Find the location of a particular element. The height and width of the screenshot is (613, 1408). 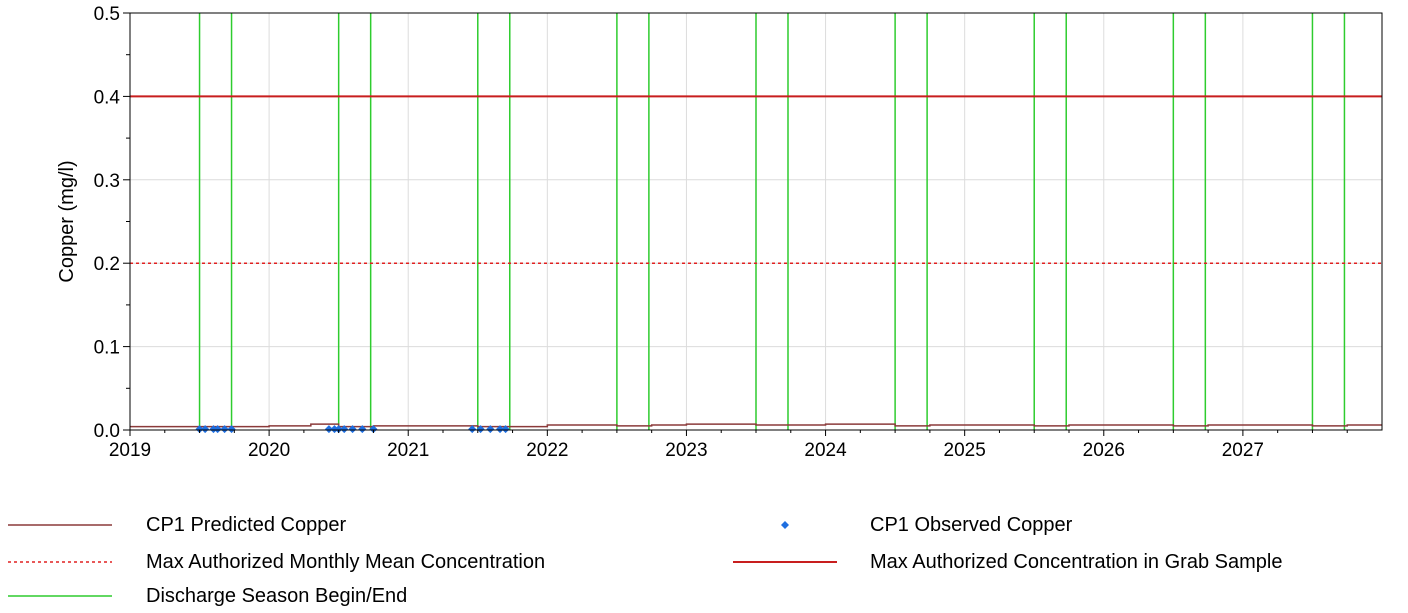

legend-swatch-discharge is located at coordinates (60, 596).